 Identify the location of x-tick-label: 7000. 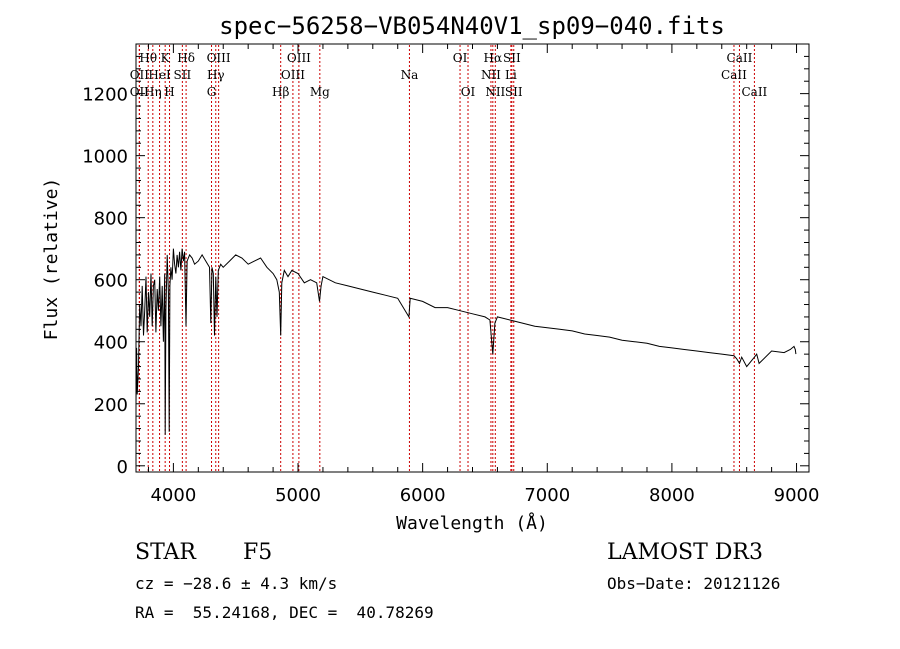
(547, 495).